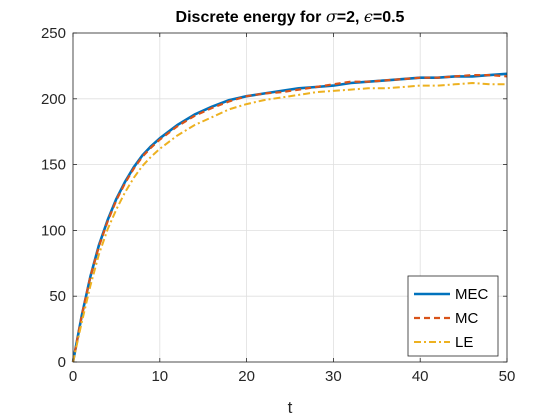 This screenshot has width=560, height=420. What do you see at coordinates (53, 198) in the screenshot?
I see `y-tick-labels: 0 50 100 150 200 250` at bounding box center [53, 198].